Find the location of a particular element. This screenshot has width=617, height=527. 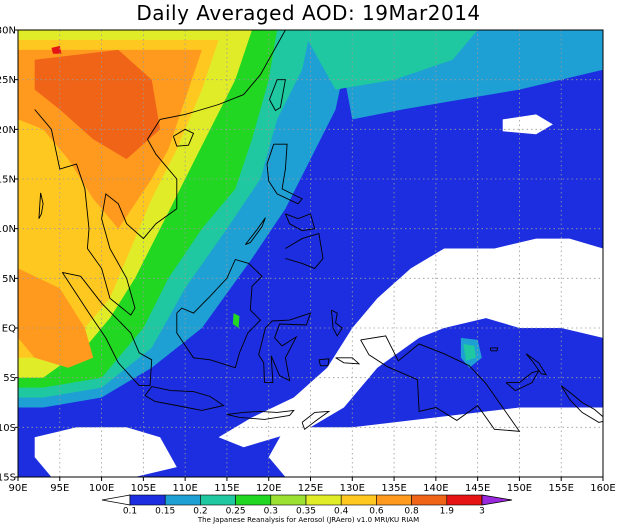

lat-tick-label: 15S is located at coordinates (8, 478).